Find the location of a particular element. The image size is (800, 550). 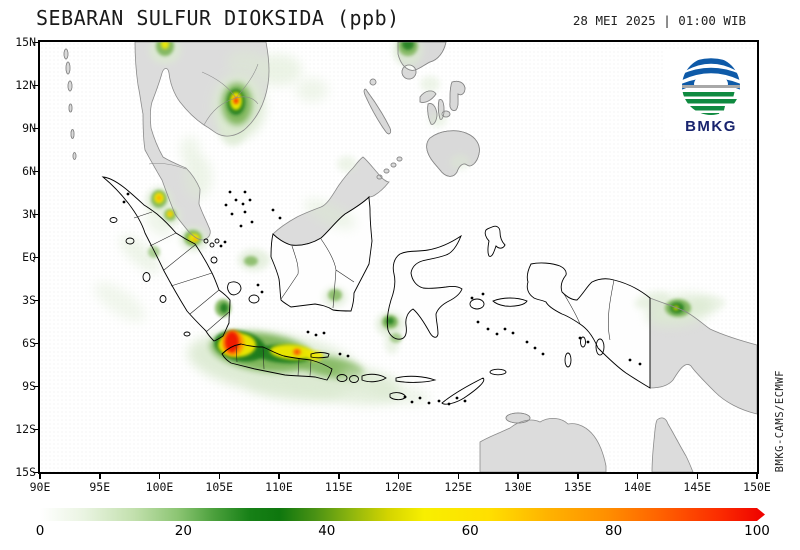

lon-label: 115E is located at coordinates (338, 487).